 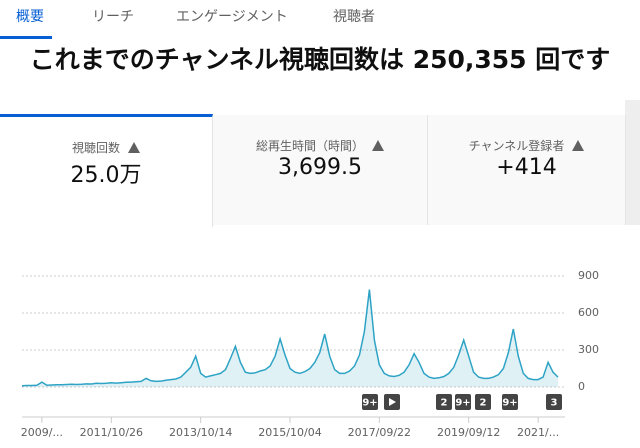 I want to click on x-tick-label: 2013/10/14, so click(x=200, y=432).